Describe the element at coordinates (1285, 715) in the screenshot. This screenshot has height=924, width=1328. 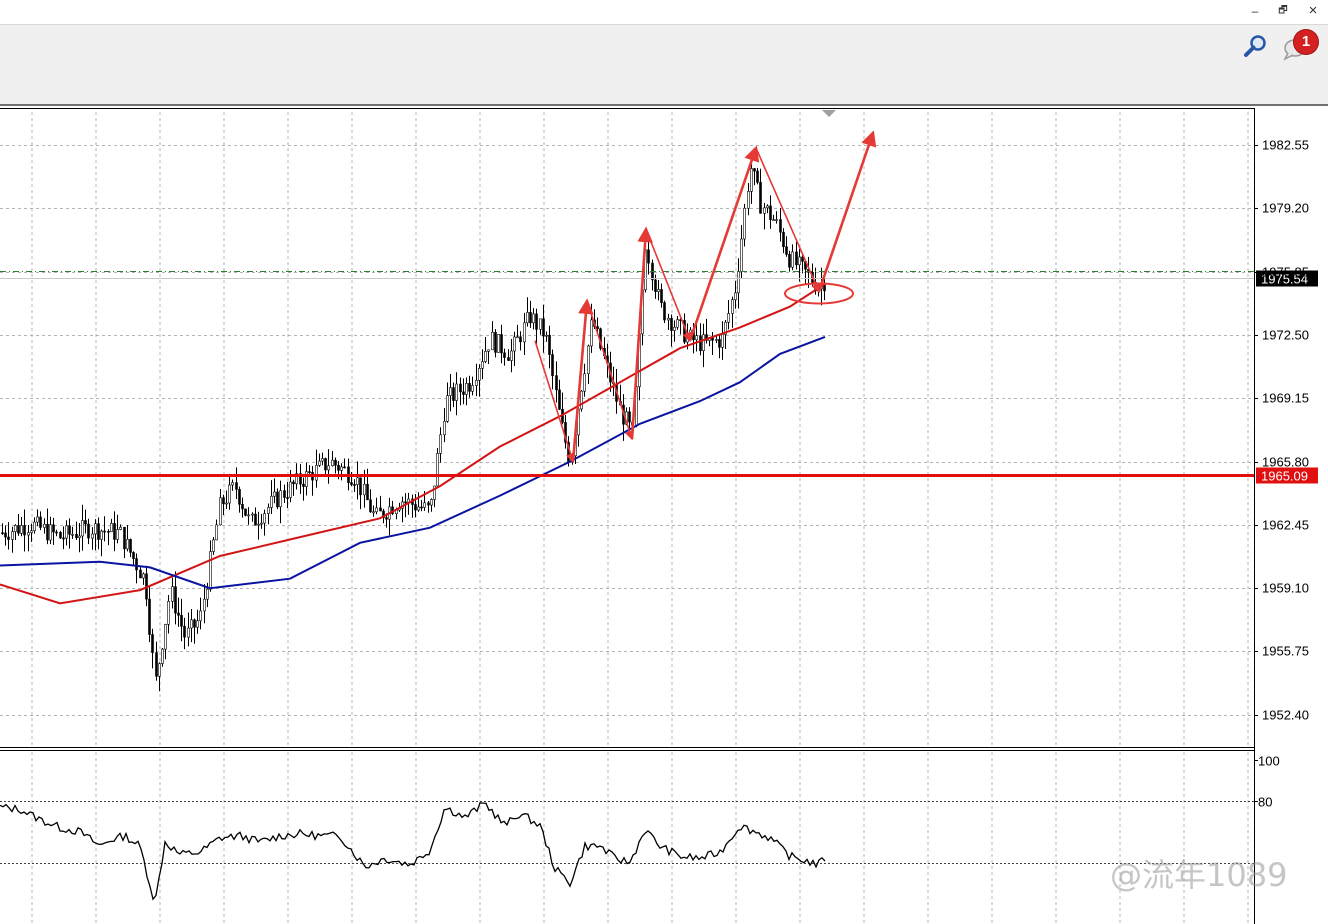
I see `price-tick-label: 1952.40` at that location.